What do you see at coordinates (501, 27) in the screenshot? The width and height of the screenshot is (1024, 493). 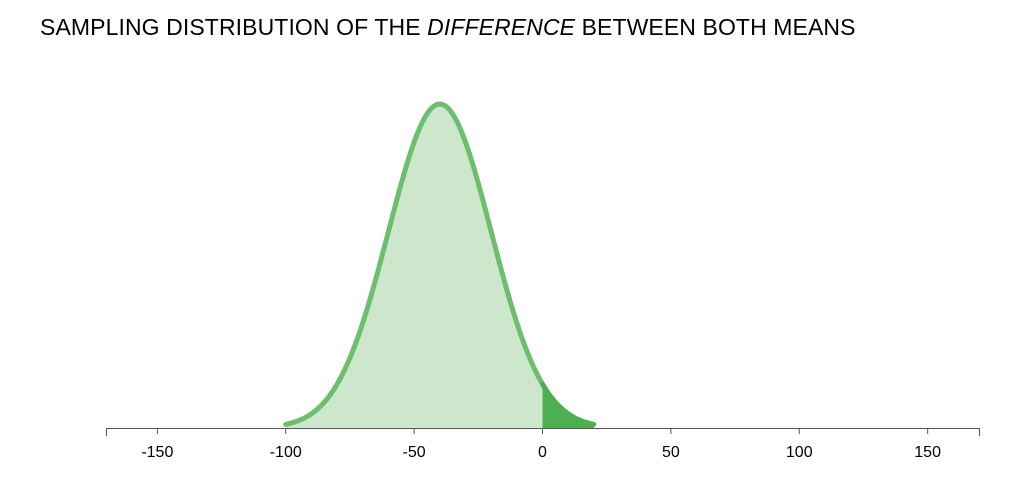 I see `chart-title-emphasis: DIFFERENCE` at bounding box center [501, 27].